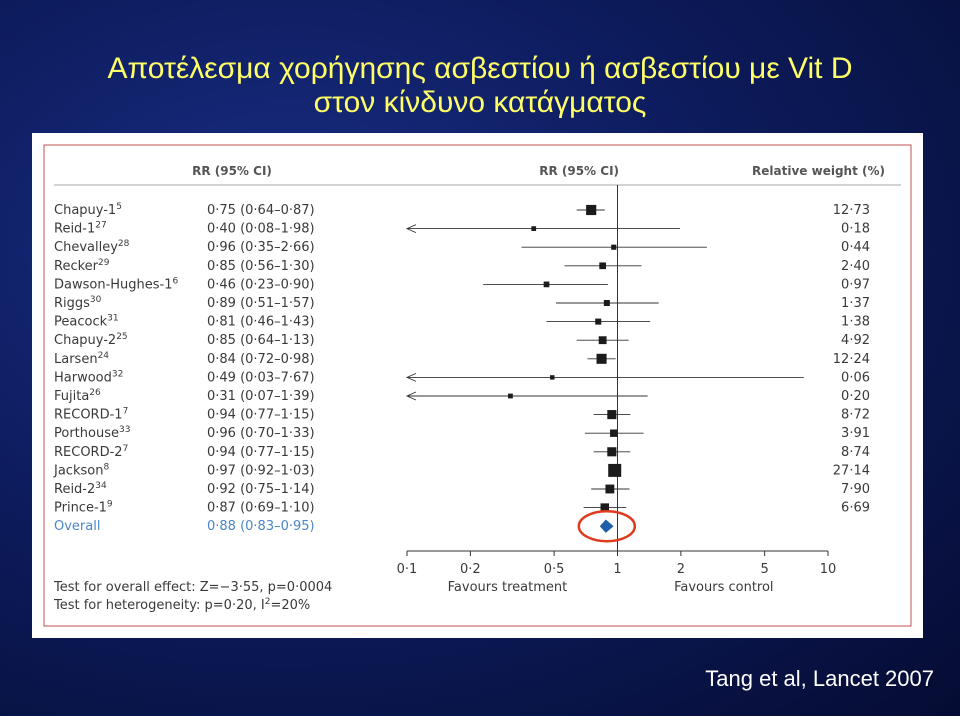  I want to click on x-tick-label-4: 2, so click(681, 569).